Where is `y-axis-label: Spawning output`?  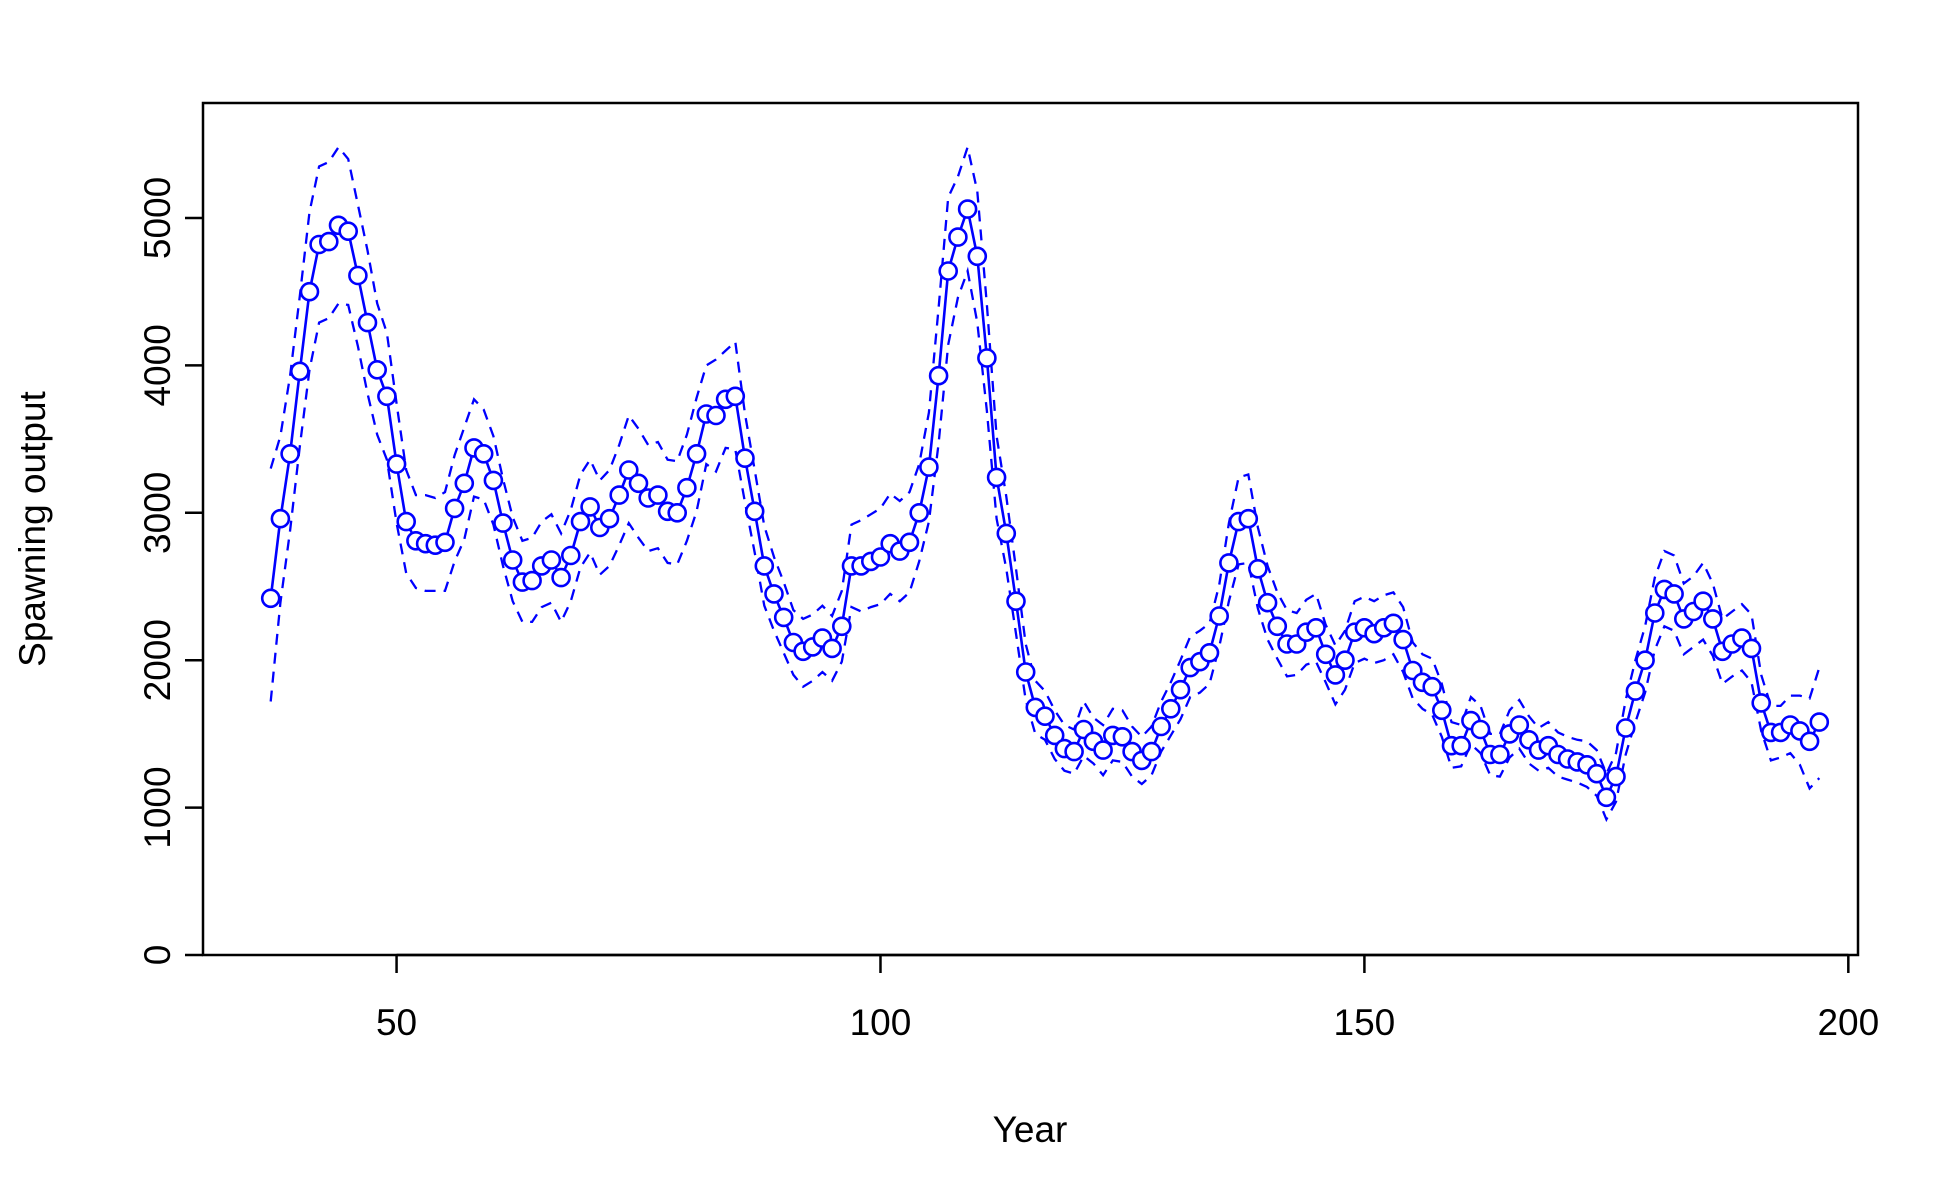 y-axis-label: Spawning output is located at coordinates (32, 528).